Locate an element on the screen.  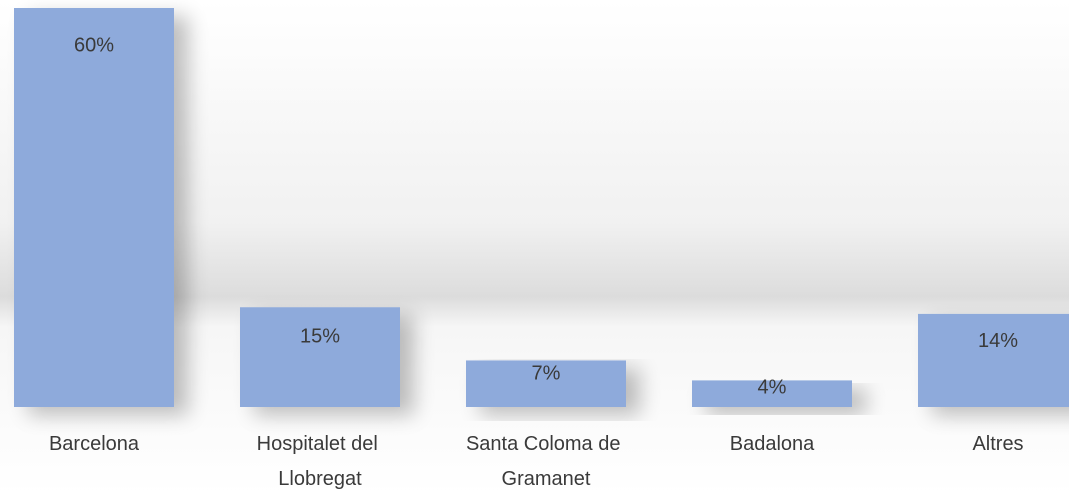
x-tick-label: Badalona is located at coordinates (772, 444).